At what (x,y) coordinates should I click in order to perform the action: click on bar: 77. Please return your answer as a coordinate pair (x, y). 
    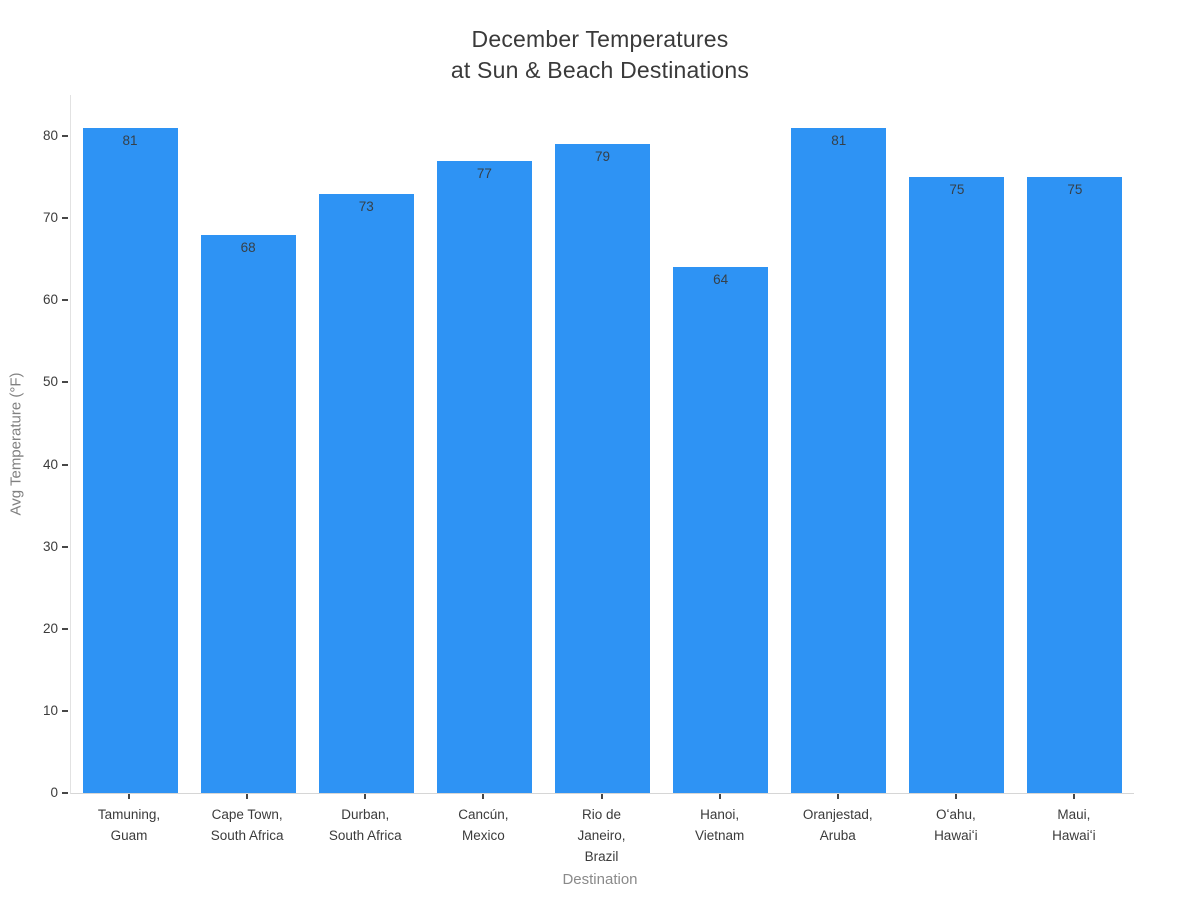
    Looking at the image, I should click on (484, 476).